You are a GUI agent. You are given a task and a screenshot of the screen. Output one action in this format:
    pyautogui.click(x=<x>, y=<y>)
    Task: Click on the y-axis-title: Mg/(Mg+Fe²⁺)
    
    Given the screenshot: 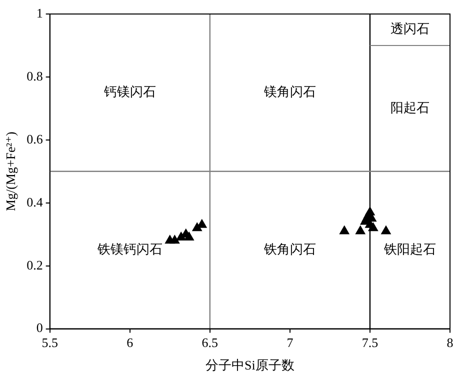 What is the action you would take?
    pyautogui.click(x=10, y=172)
    